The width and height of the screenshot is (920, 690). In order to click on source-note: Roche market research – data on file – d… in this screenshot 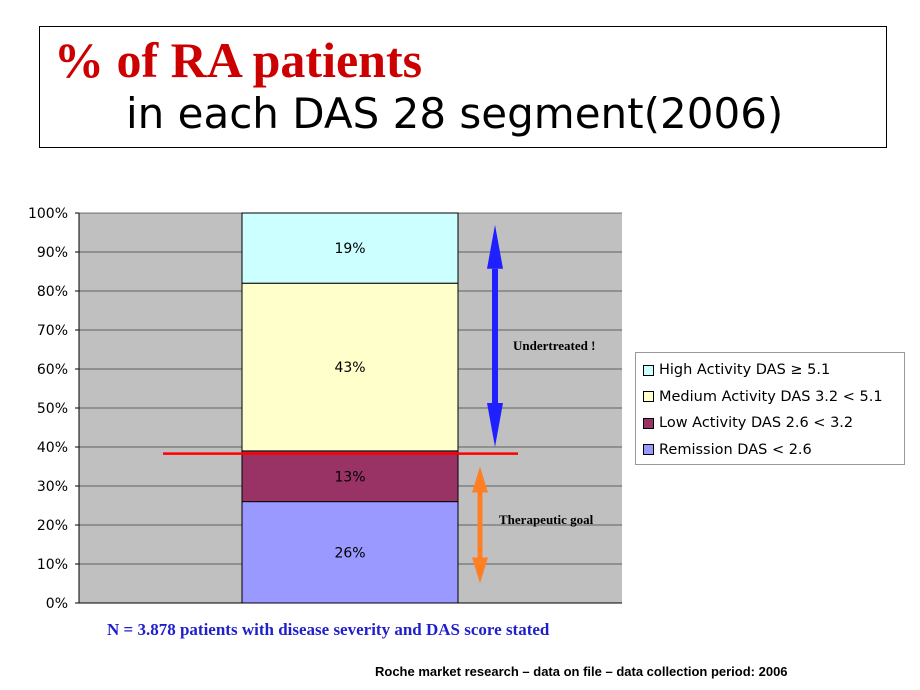, I will do `click(581, 671)`.